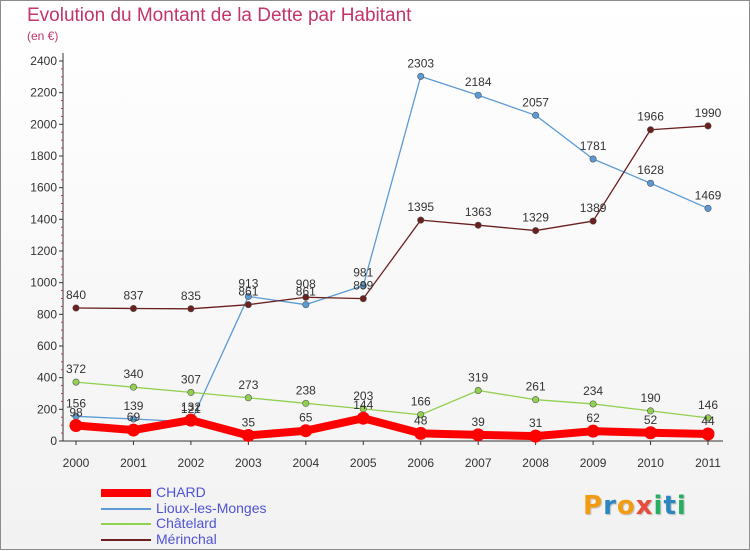  Describe the element at coordinates (644, 506) in the screenshot. I see `logo-letter: x` at that location.